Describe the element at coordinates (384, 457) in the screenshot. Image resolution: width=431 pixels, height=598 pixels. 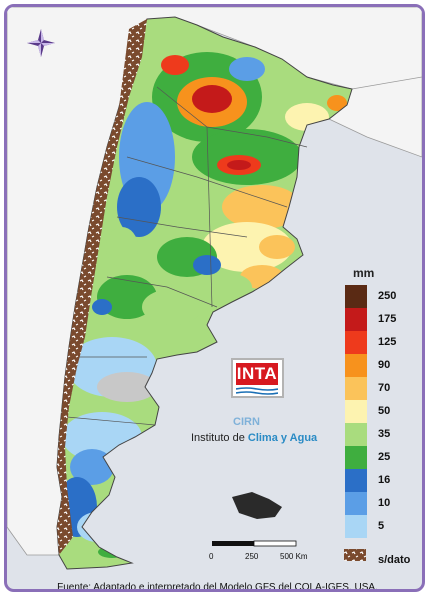
I see `legend-label-25: 25` at that location.